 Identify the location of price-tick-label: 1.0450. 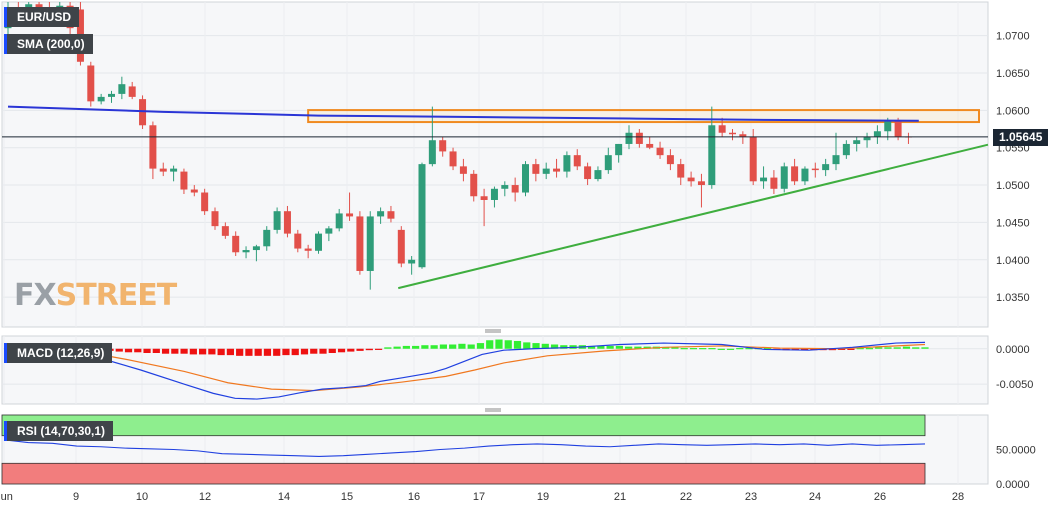
(1013, 223).